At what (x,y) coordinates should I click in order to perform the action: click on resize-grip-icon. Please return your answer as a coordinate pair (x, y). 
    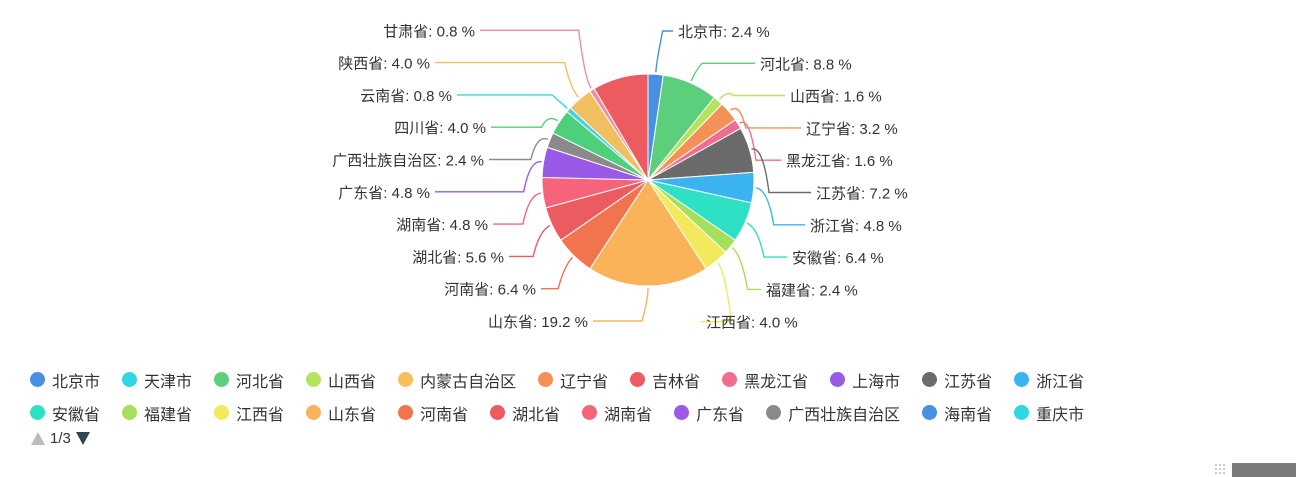
    Looking at the image, I should click on (1220, 469).